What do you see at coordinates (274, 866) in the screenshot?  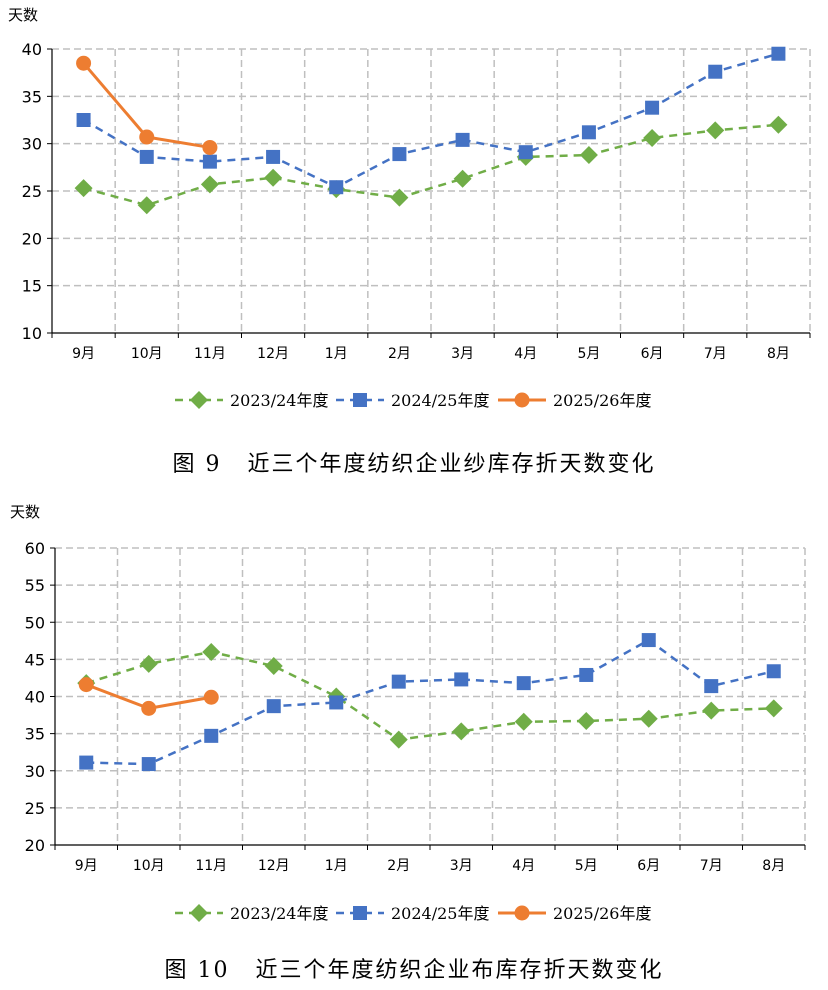 I see `x-tick-label: 12月` at bounding box center [274, 866].